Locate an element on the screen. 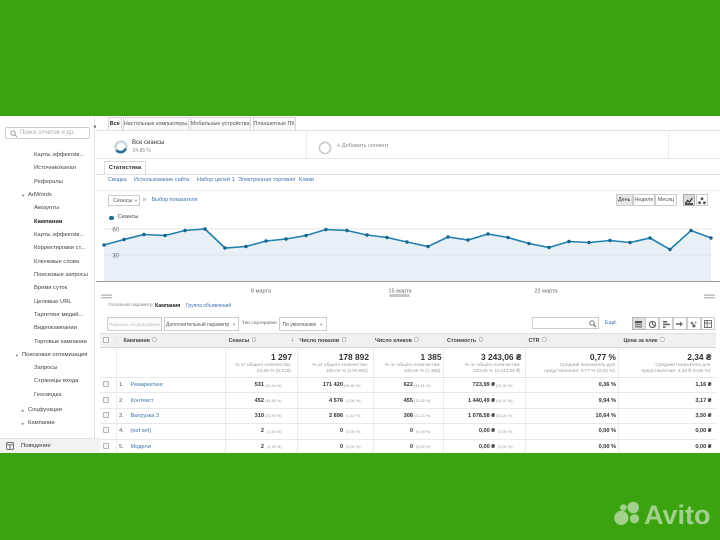  svg-text: 30 is located at coordinates (115, 257).